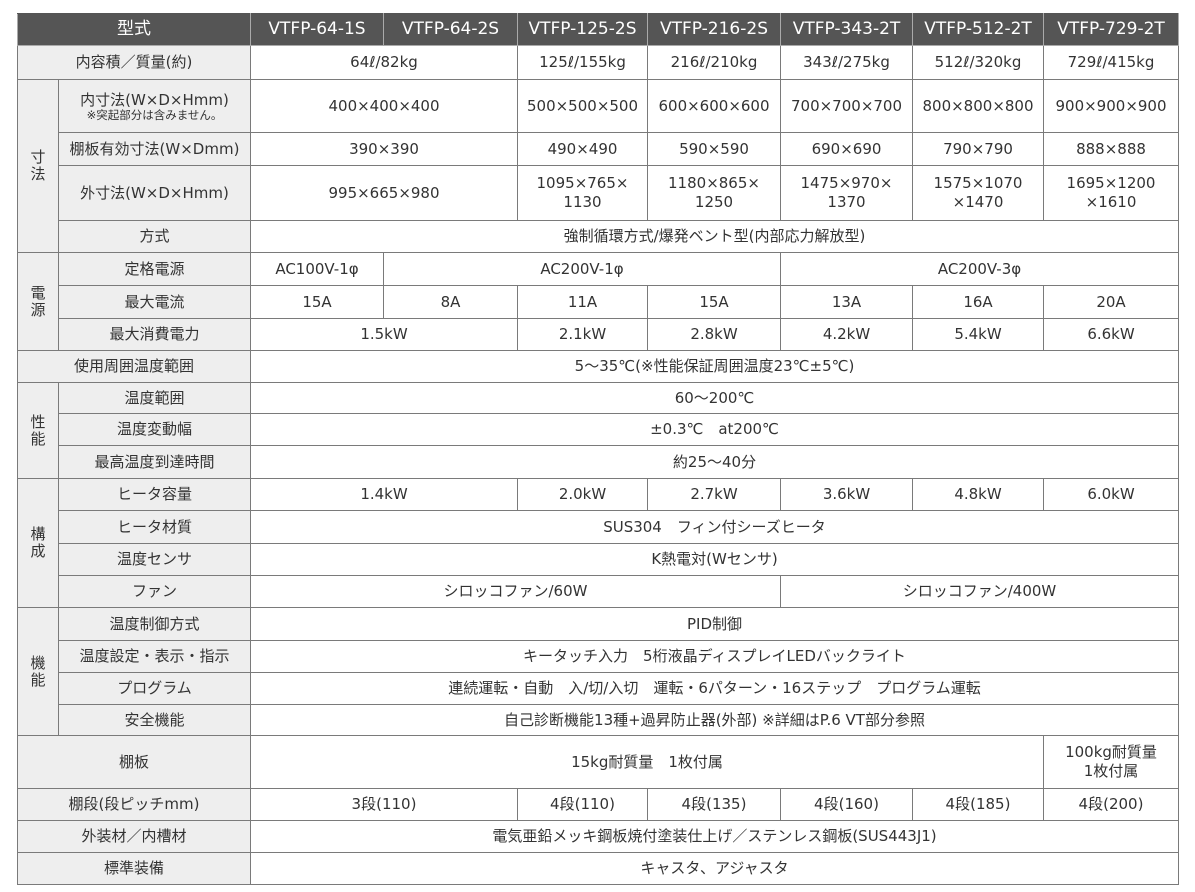 This screenshot has height=892, width=1195. I want to click on spec-value: 1475×970× 1370, so click(846, 193).